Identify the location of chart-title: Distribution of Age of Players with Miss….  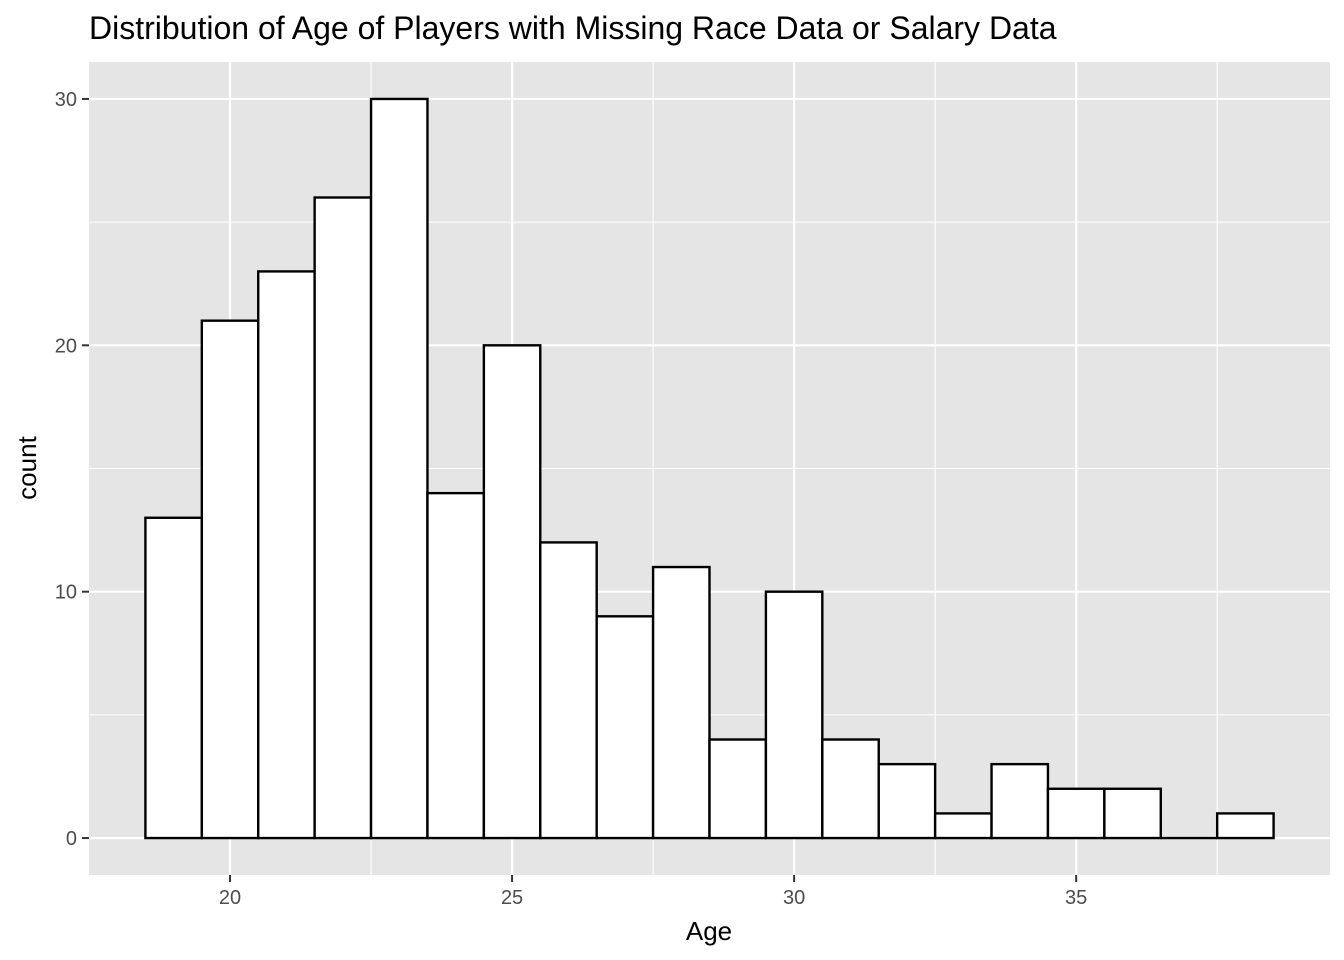
(573, 28).